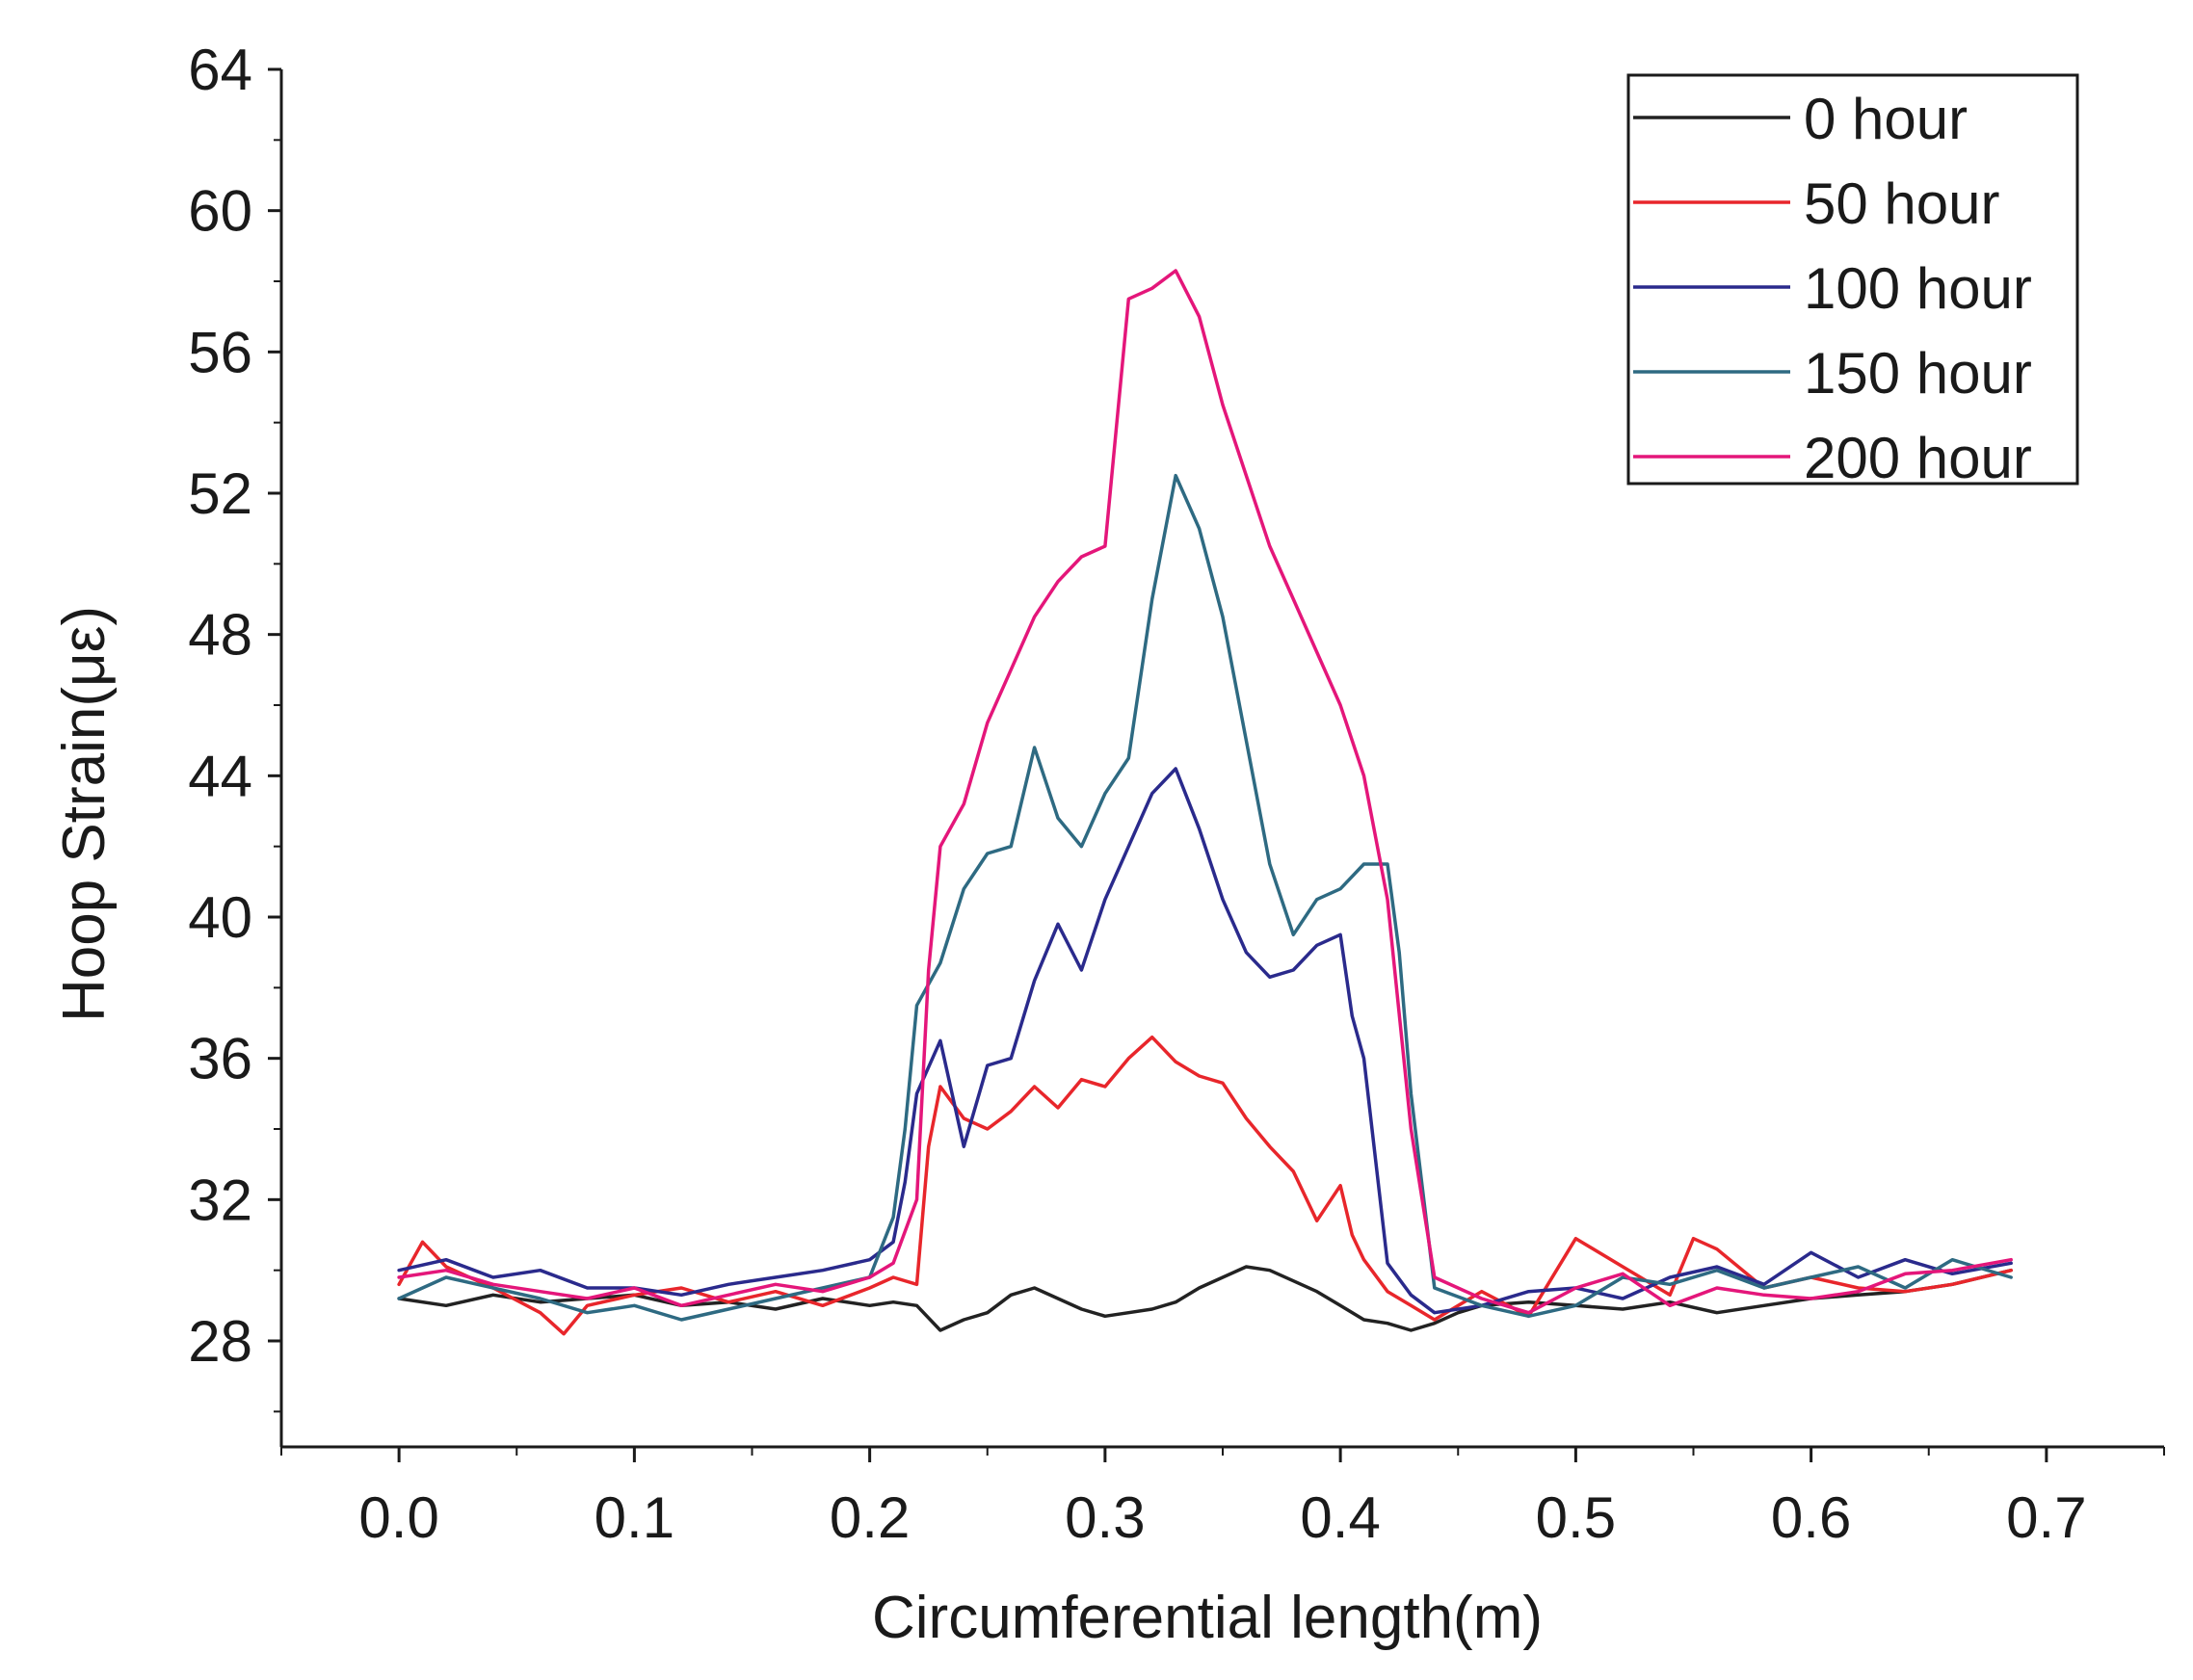 This screenshot has width=2193, height=1680. What do you see at coordinates (1811, 1517) in the screenshot?
I see `x-tick-label: 0.6` at bounding box center [1811, 1517].